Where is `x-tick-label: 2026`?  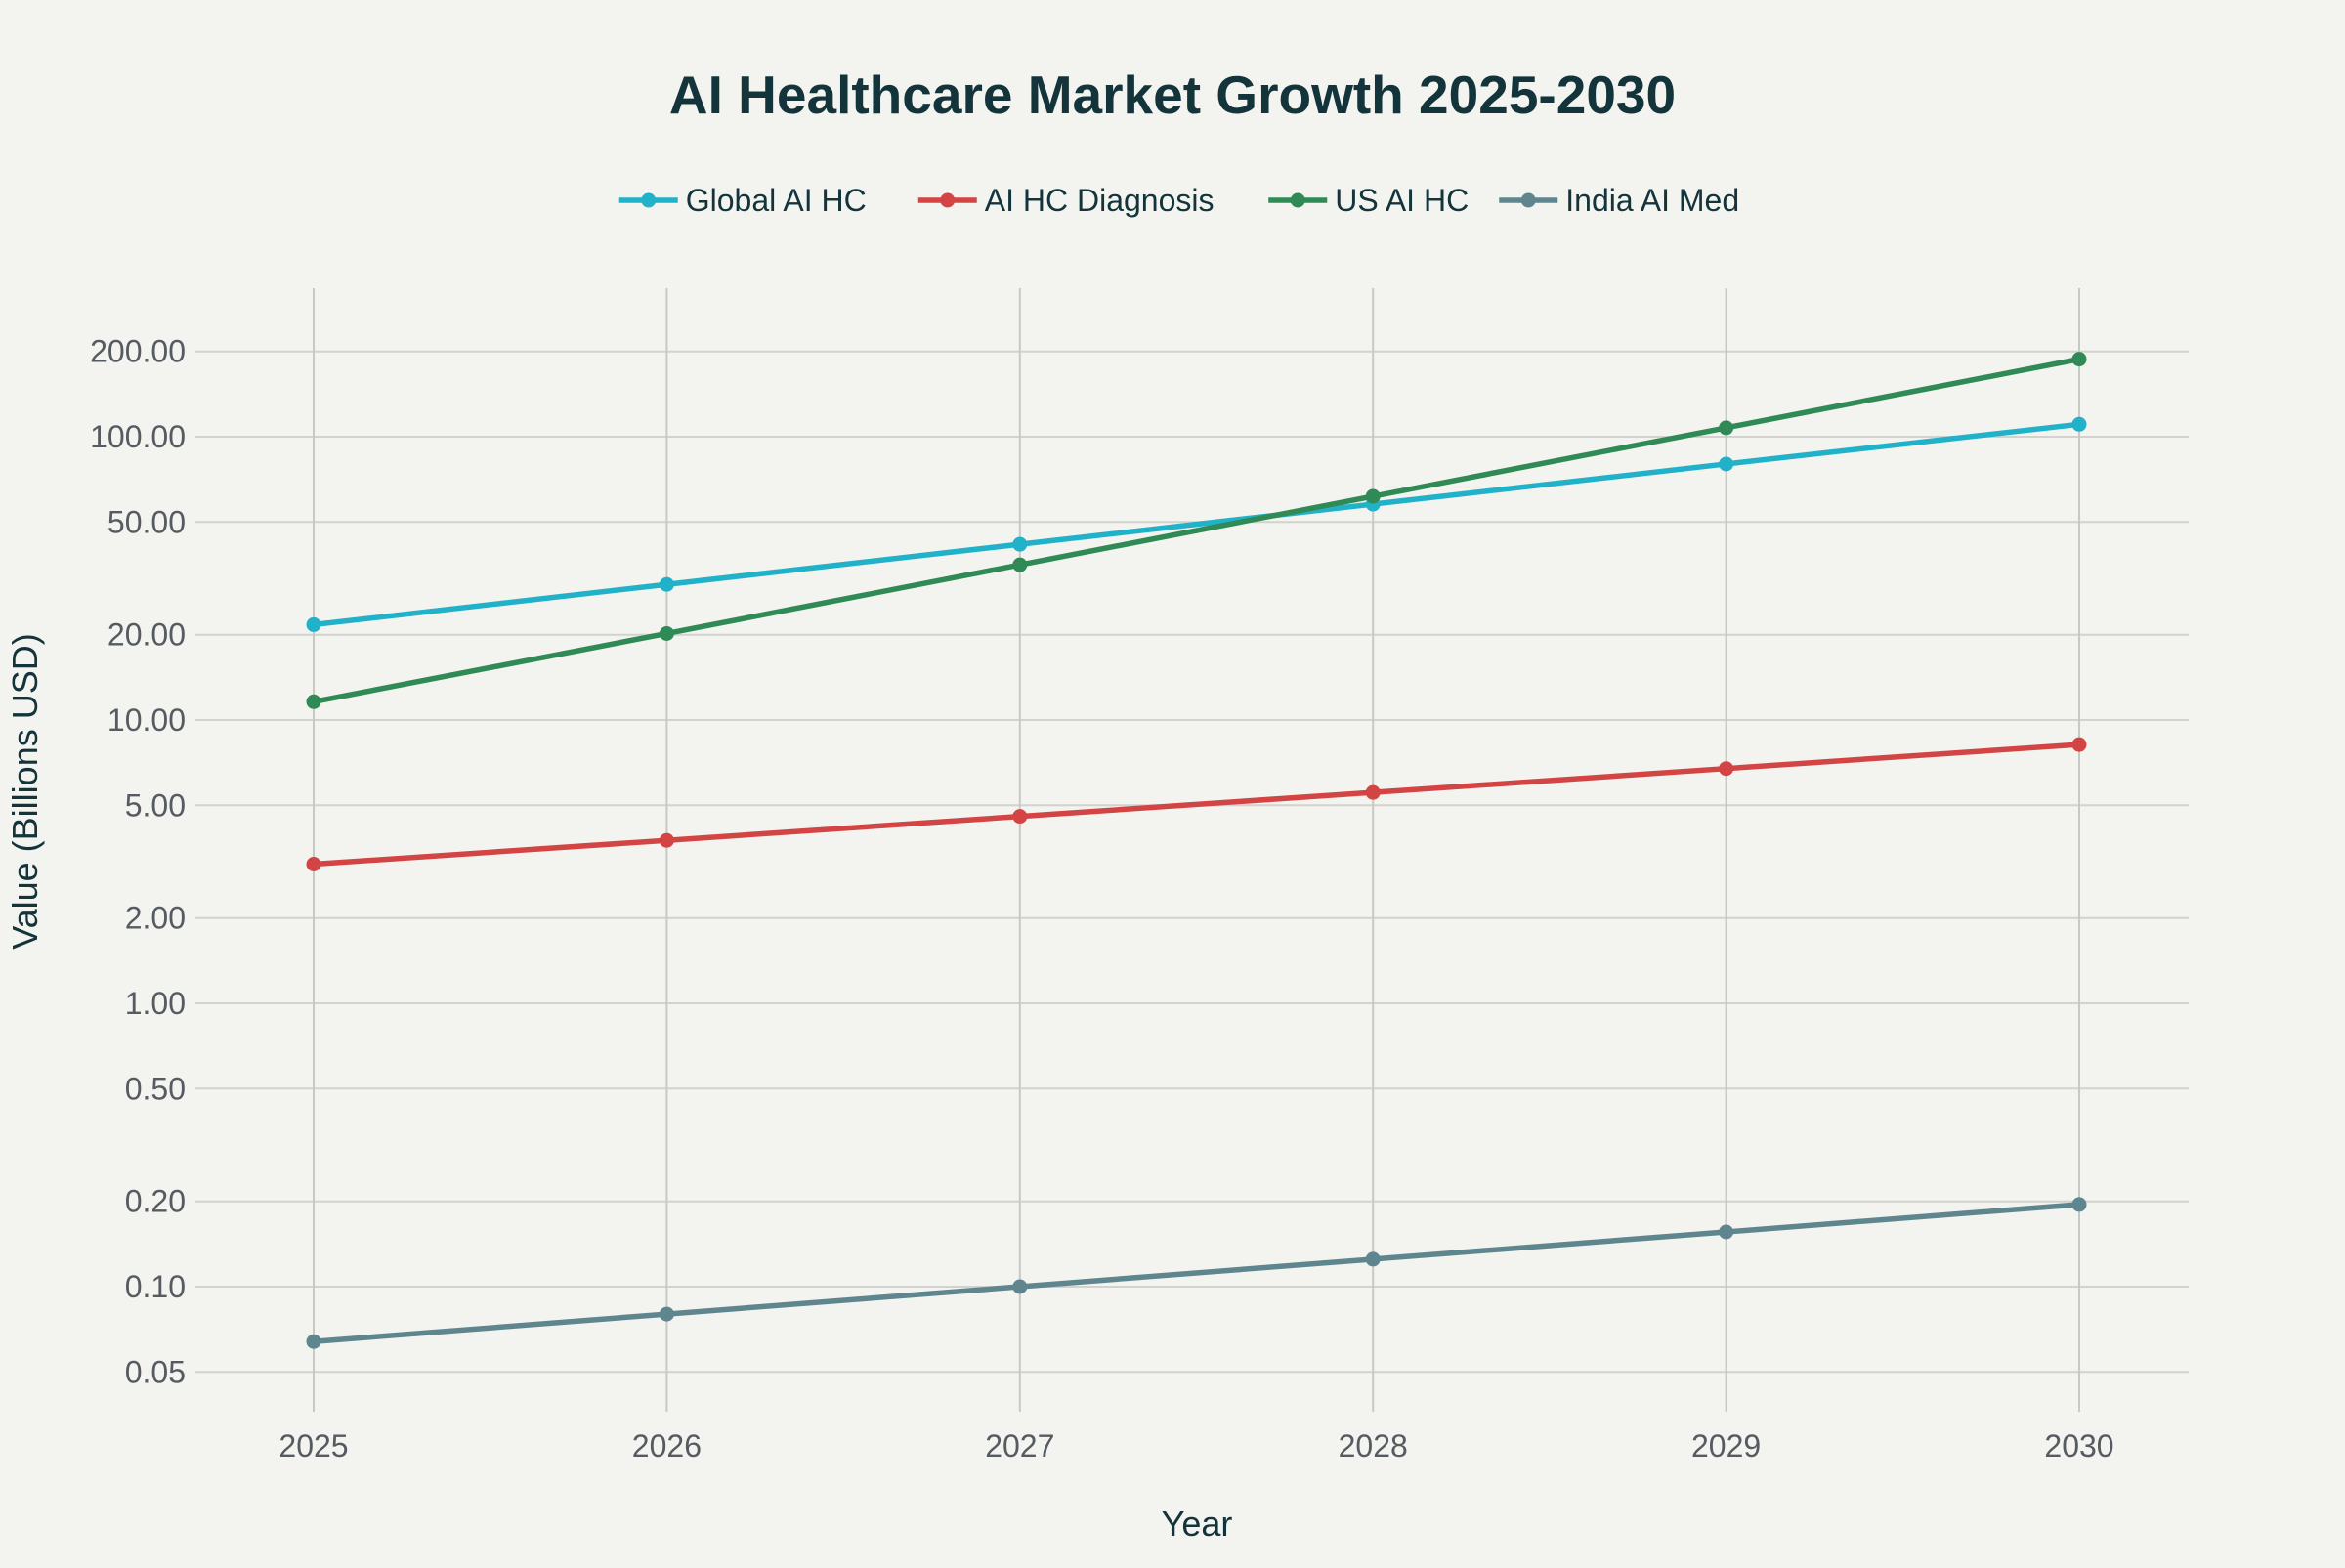 x-tick-label: 2026 is located at coordinates (667, 1445).